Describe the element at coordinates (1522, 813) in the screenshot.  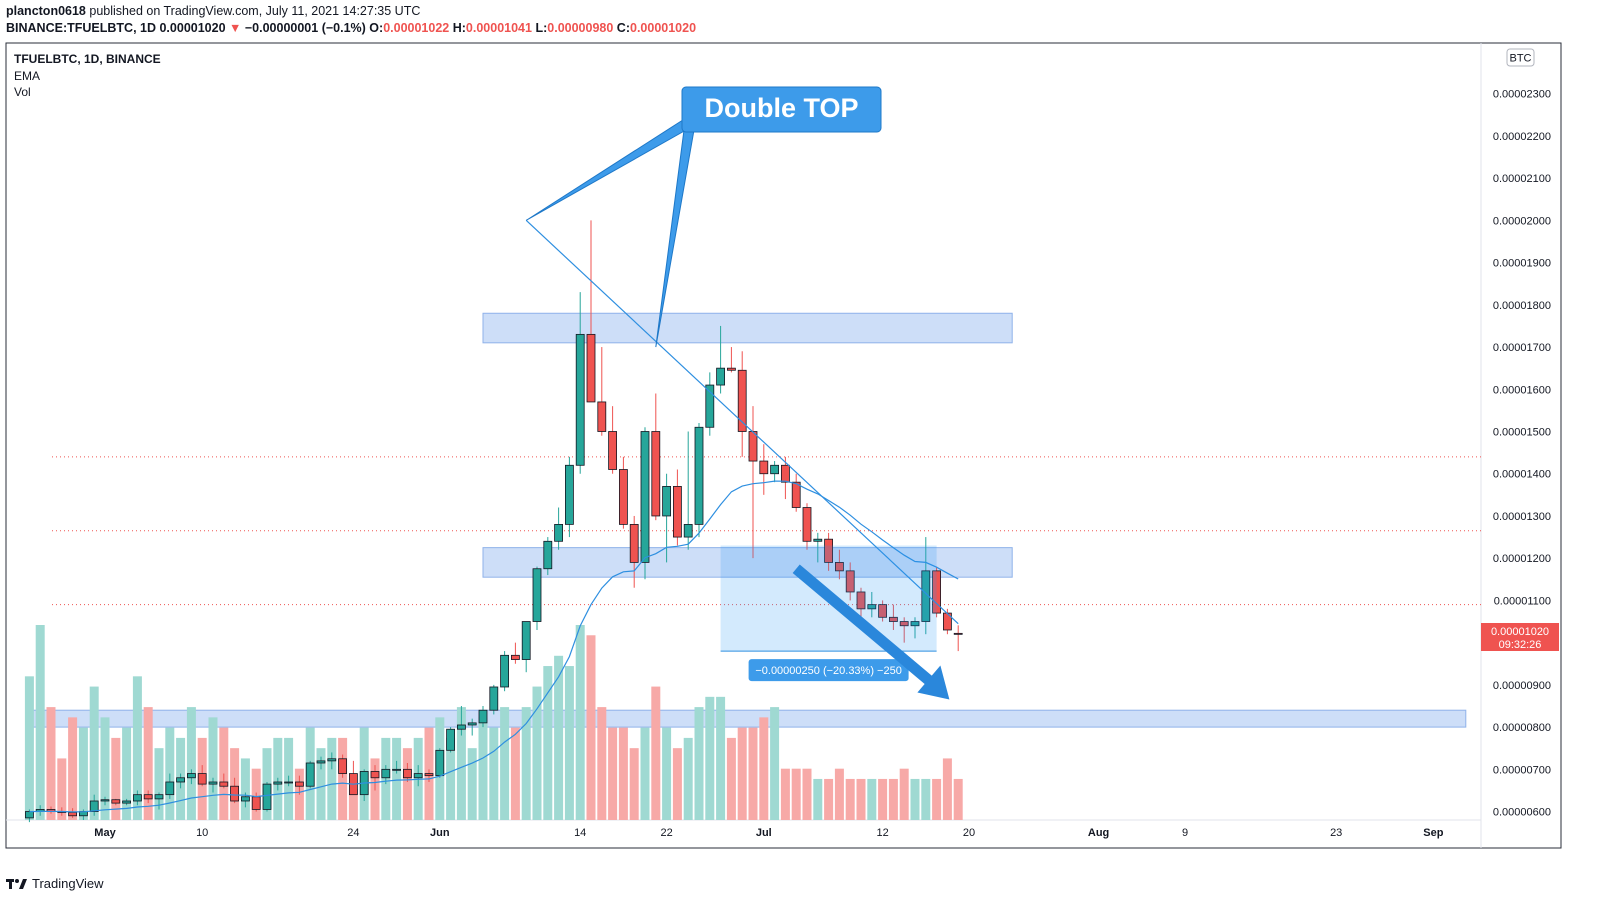
I see `y-tick-label: 0.00000600` at that location.